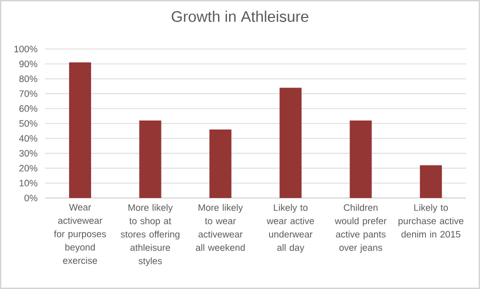 The image size is (480, 289). I want to click on y-tick-label: 100%, so click(26, 49).